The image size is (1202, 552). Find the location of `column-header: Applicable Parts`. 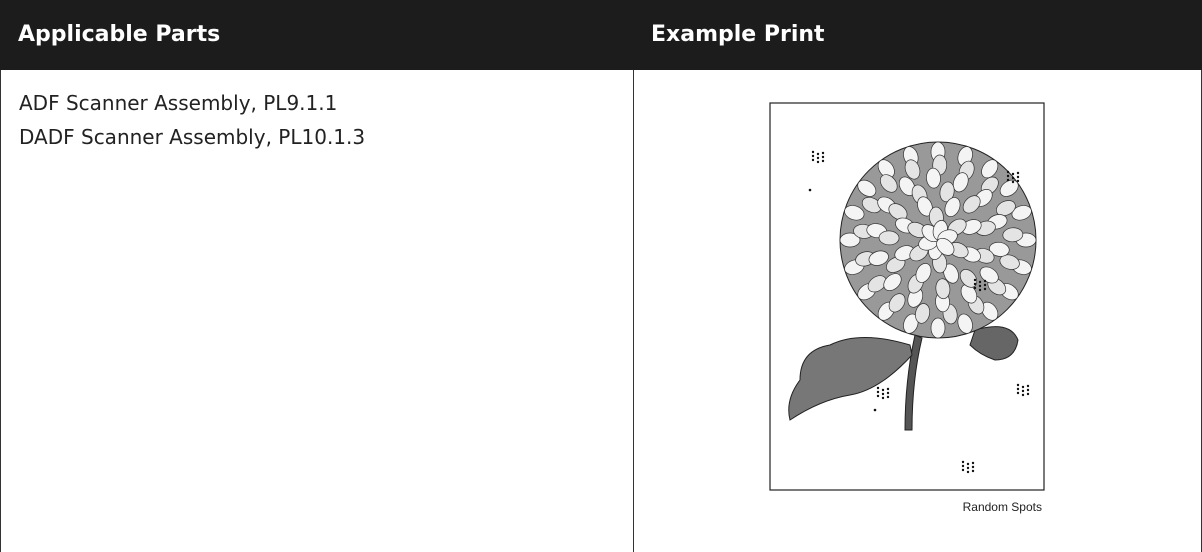

column-header: Applicable Parts is located at coordinates (316, 35).